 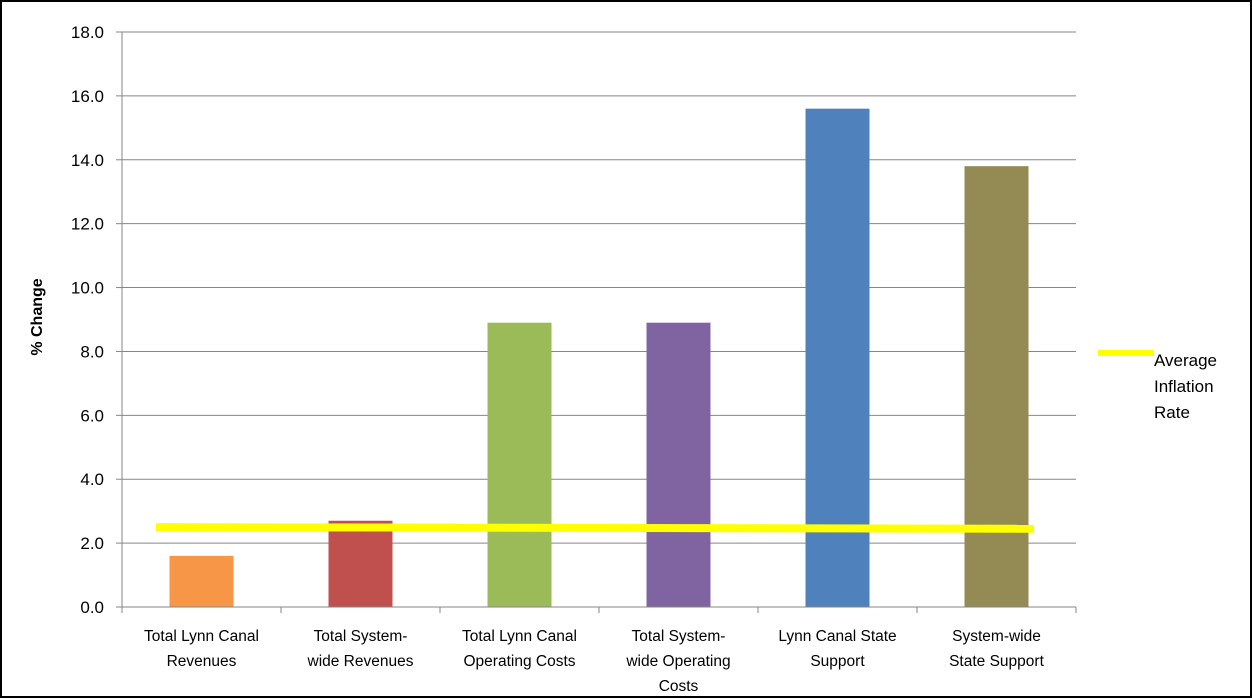 I want to click on legend-label: Average, so click(x=1185, y=360).